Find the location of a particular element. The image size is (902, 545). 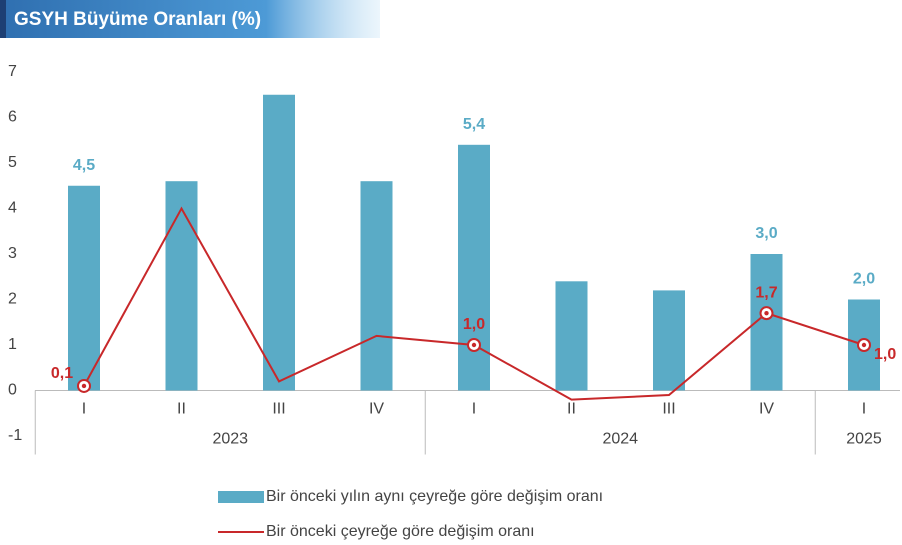

x-group-label: 2025 is located at coordinates (864, 439).